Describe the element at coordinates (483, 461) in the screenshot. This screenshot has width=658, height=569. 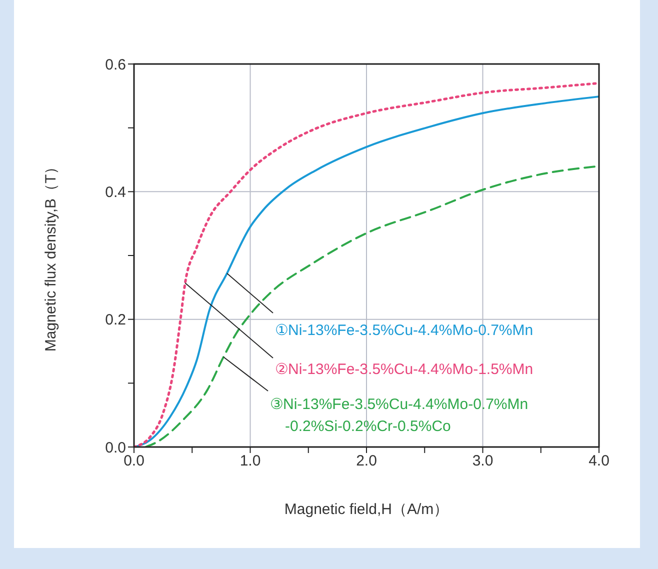
I see `x-tick-label: 3.0` at that location.